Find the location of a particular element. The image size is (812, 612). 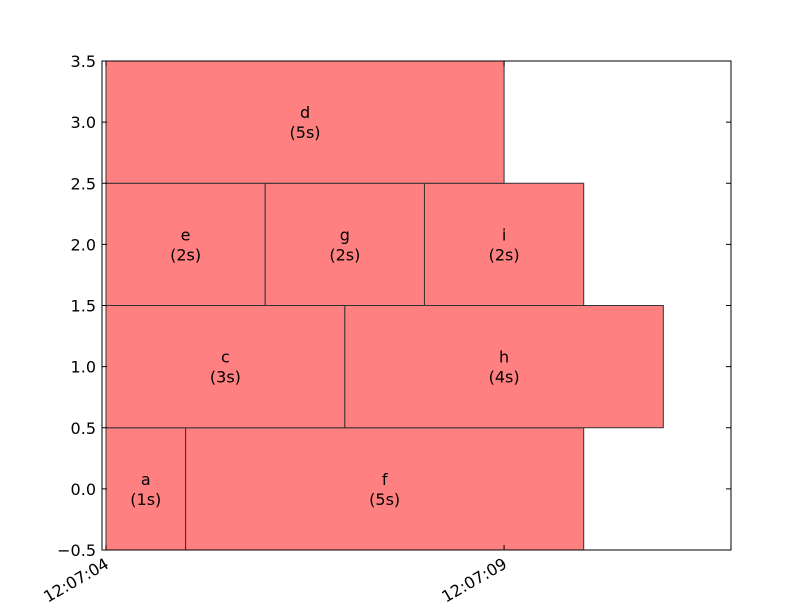

bar-duration-label: (4s) is located at coordinates (504, 377).